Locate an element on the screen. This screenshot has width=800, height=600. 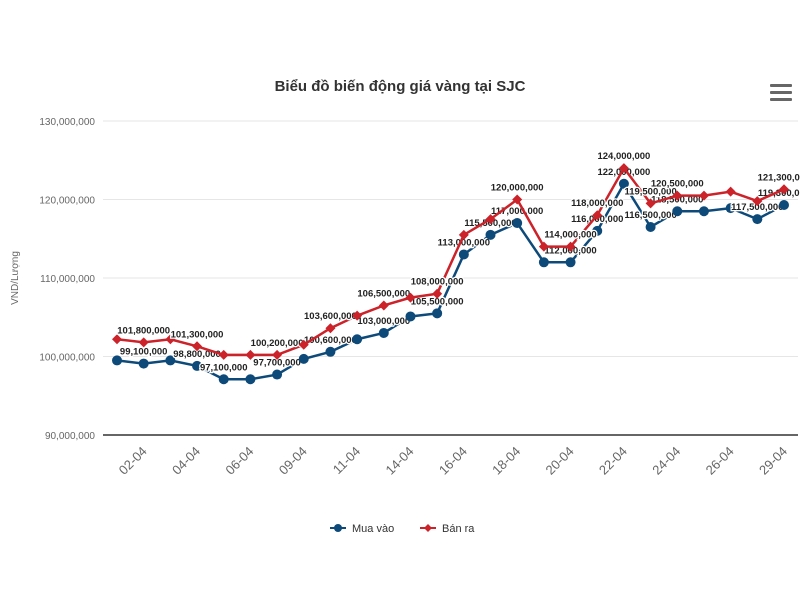
x-tick-label: 29-04 is located at coordinates (773, 461).